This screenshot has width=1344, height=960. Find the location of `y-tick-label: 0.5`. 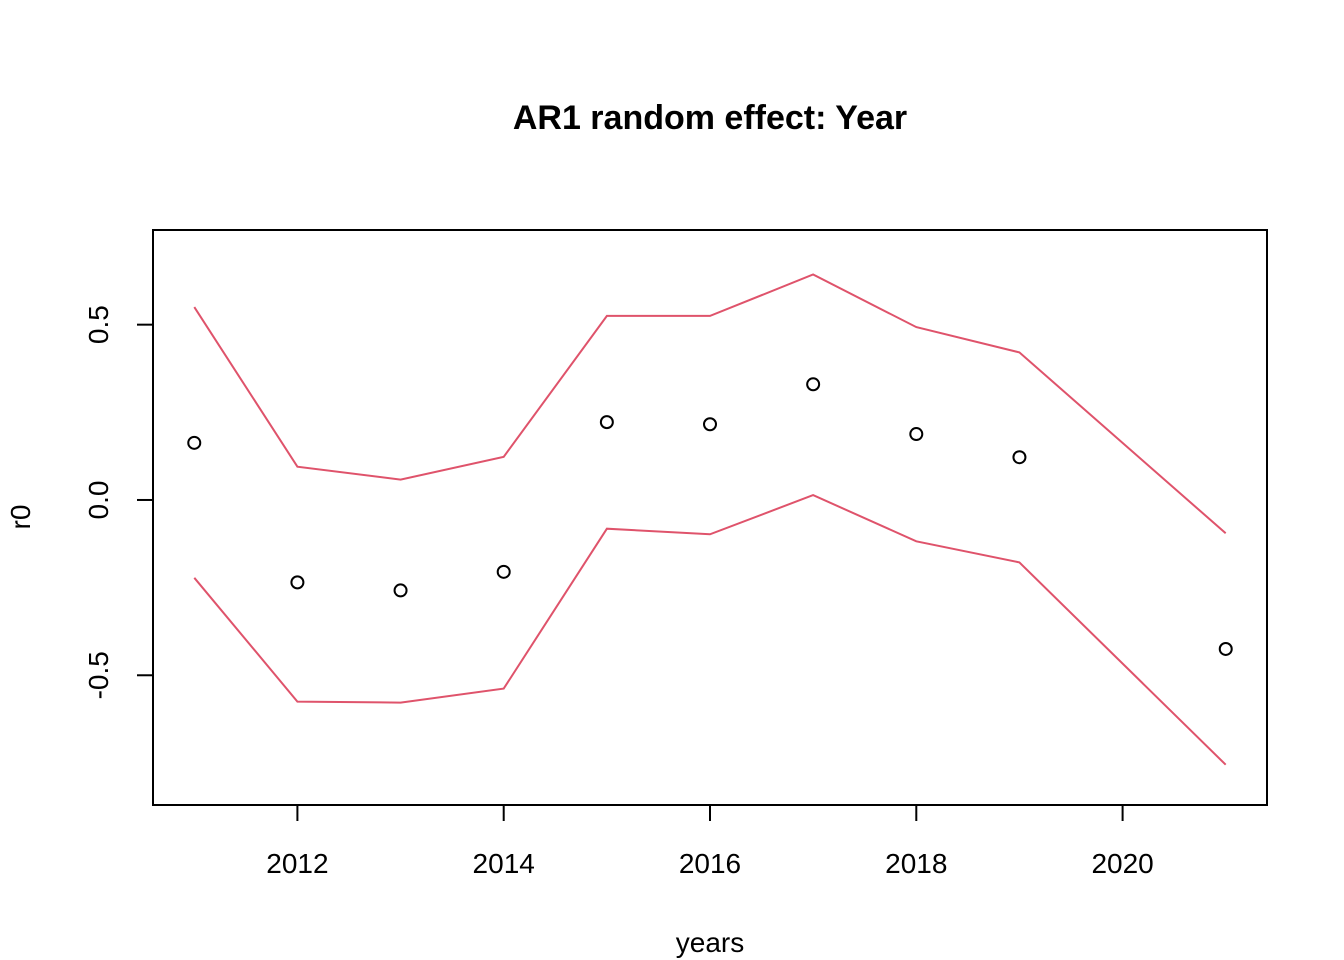

y-tick-label: 0.5 is located at coordinates (98, 324).